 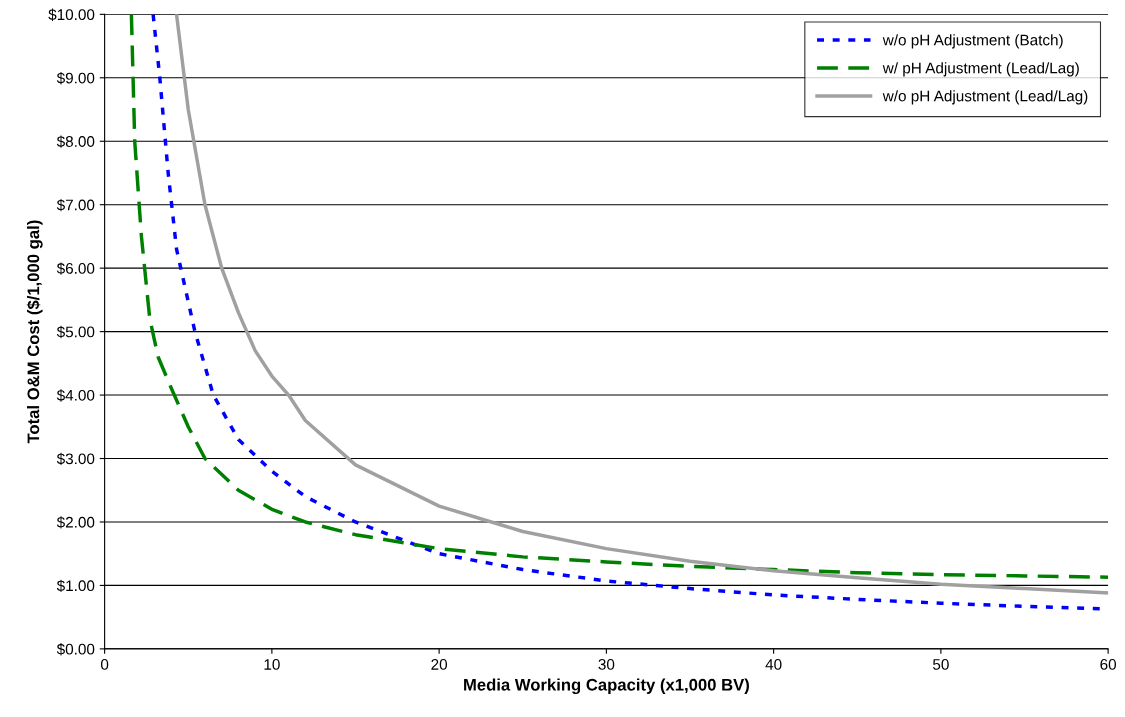 I want to click on x-axis-title: Media Working Capacity (x1,000 BV), so click(x=606, y=686).